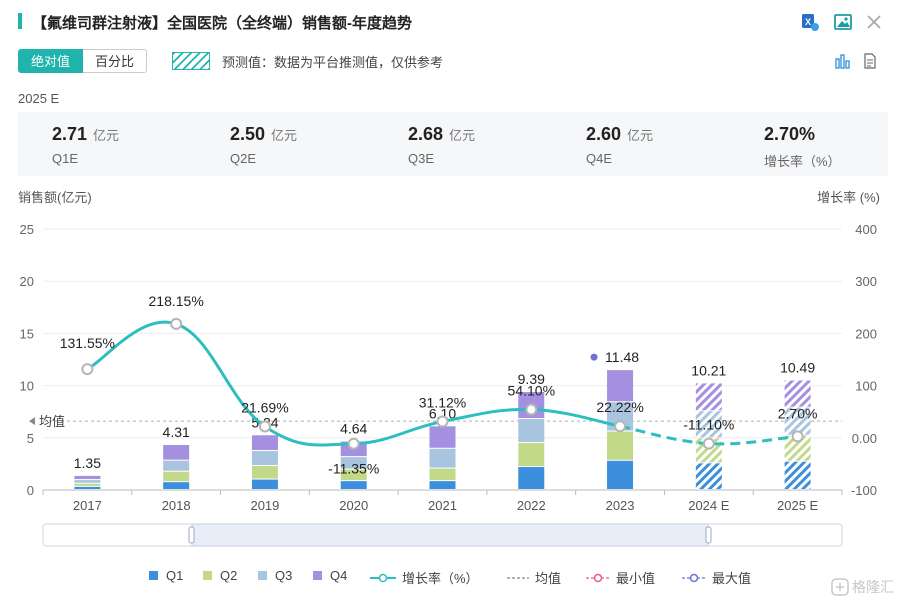  I want to click on stat-unit: 亿元, so click(640, 135).